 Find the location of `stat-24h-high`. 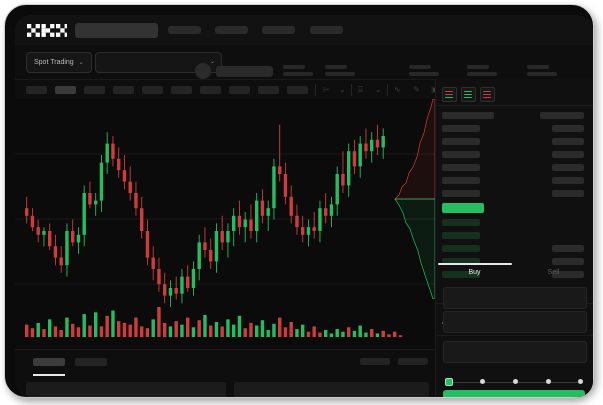

stat-24h-high is located at coordinates (424, 70).